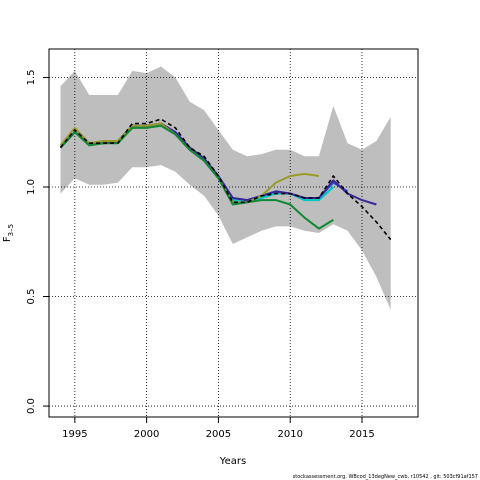  Describe the element at coordinates (31, 297) in the screenshot. I see `y-tick-label: 0.5` at that location.